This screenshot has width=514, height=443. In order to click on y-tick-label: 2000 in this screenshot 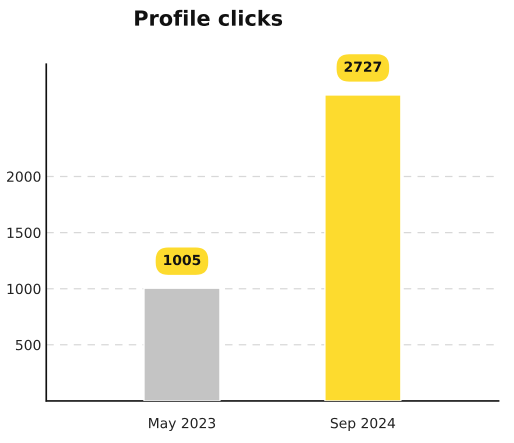, I will do `click(23, 176)`.